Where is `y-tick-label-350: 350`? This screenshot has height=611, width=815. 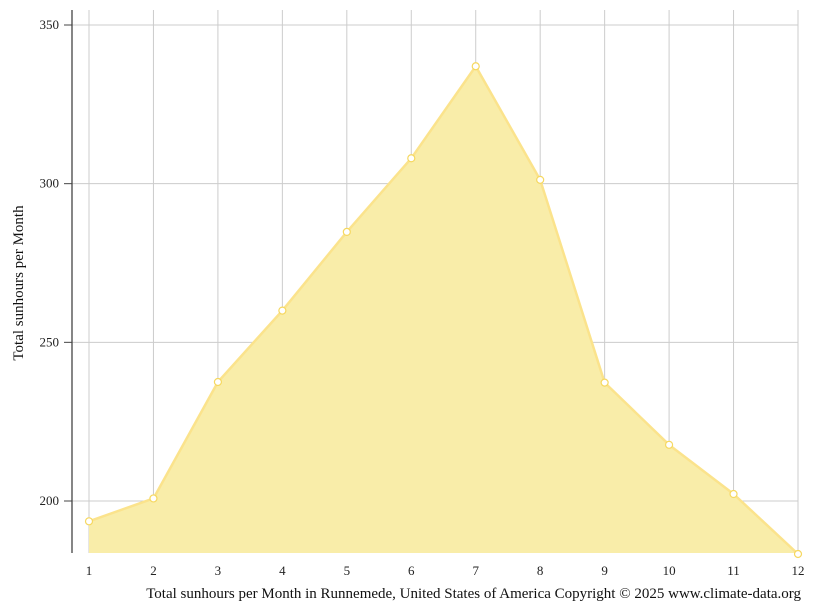
y-tick-label-350: 350 is located at coordinates (50, 24).